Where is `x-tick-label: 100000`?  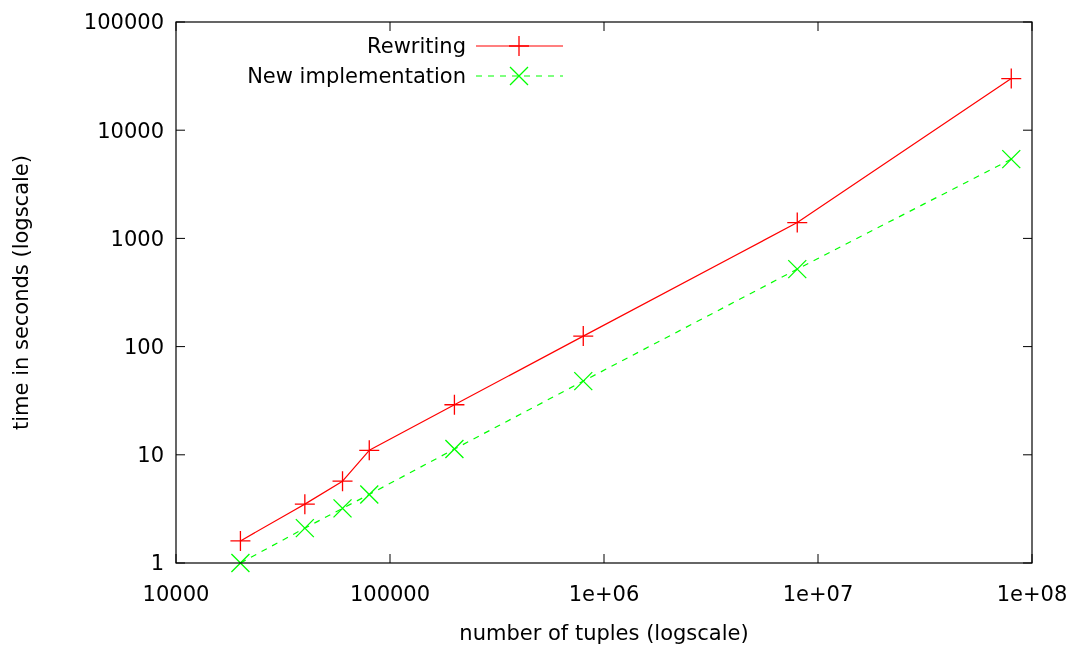 x-tick-label: 100000 is located at coordinates (390, 594).